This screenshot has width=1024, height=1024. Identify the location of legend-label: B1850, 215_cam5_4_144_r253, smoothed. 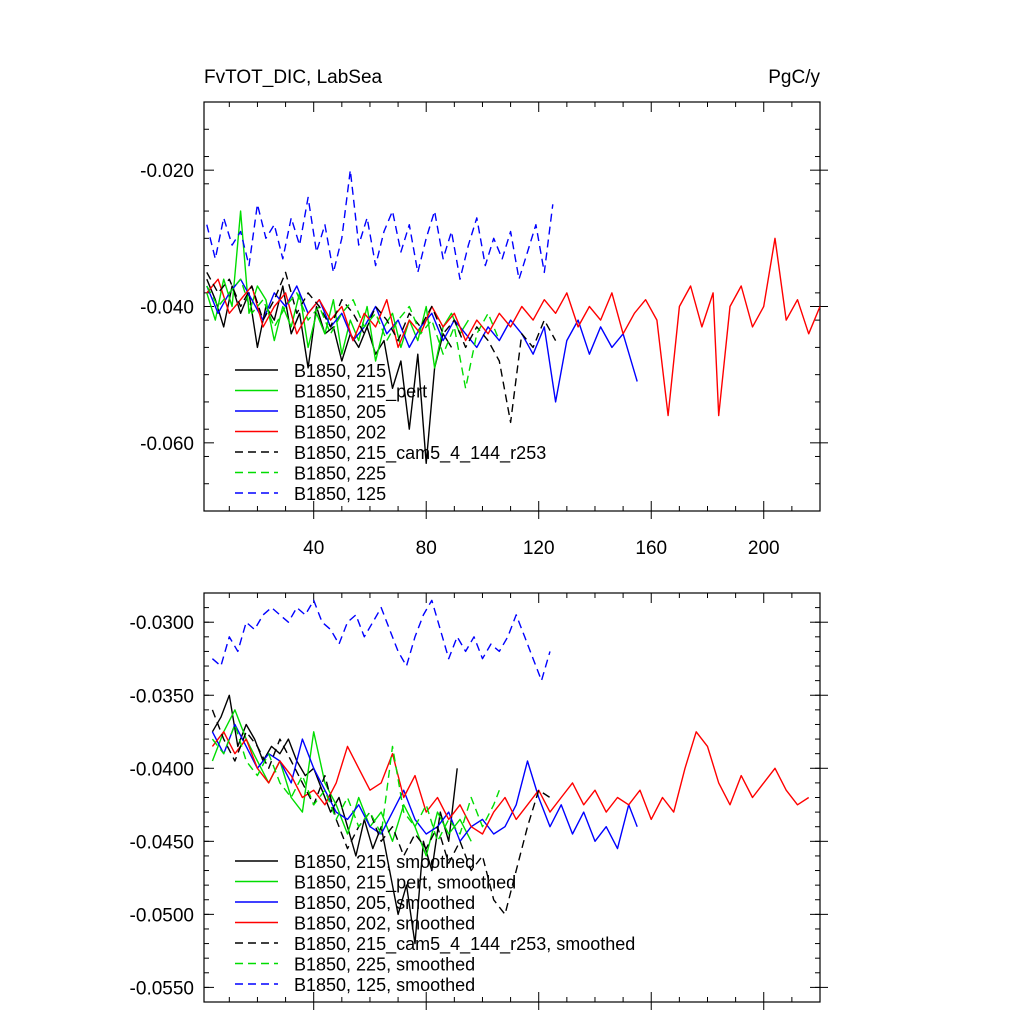
(464, 944).